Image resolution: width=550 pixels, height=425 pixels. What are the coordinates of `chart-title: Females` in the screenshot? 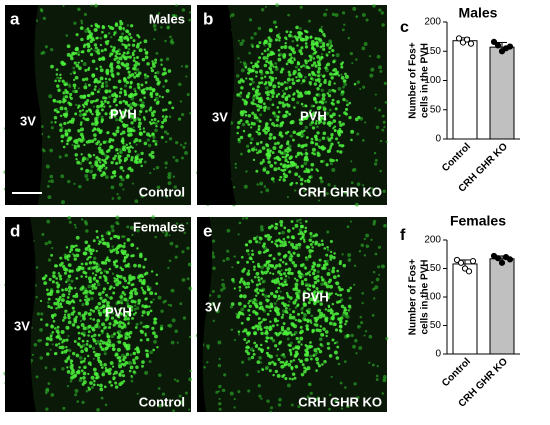 It's located at (478, 221).